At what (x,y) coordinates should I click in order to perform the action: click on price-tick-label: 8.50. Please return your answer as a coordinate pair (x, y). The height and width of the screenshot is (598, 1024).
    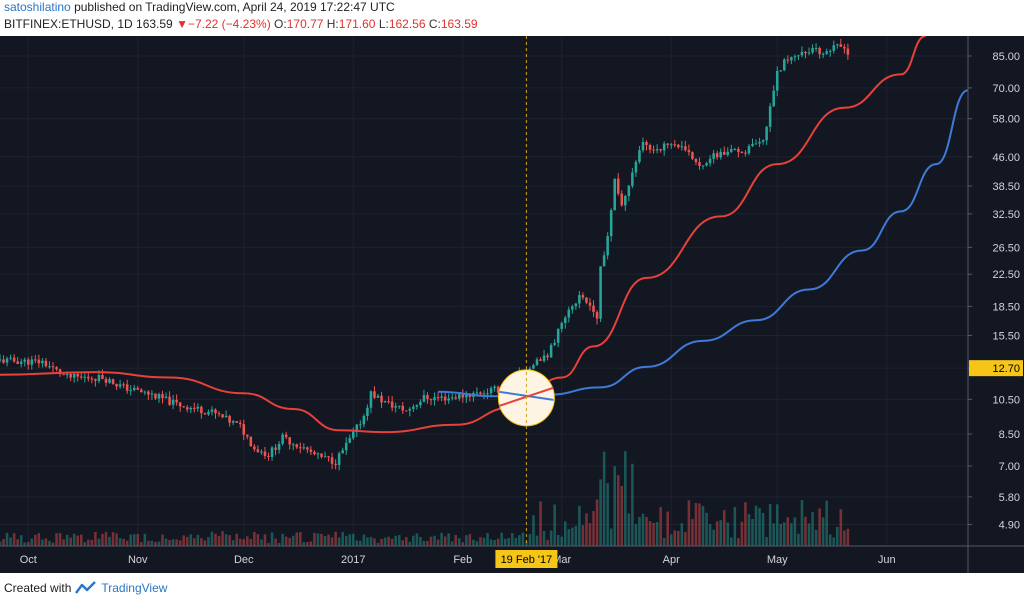
    Looking at the image, I should click on (1009, 435).